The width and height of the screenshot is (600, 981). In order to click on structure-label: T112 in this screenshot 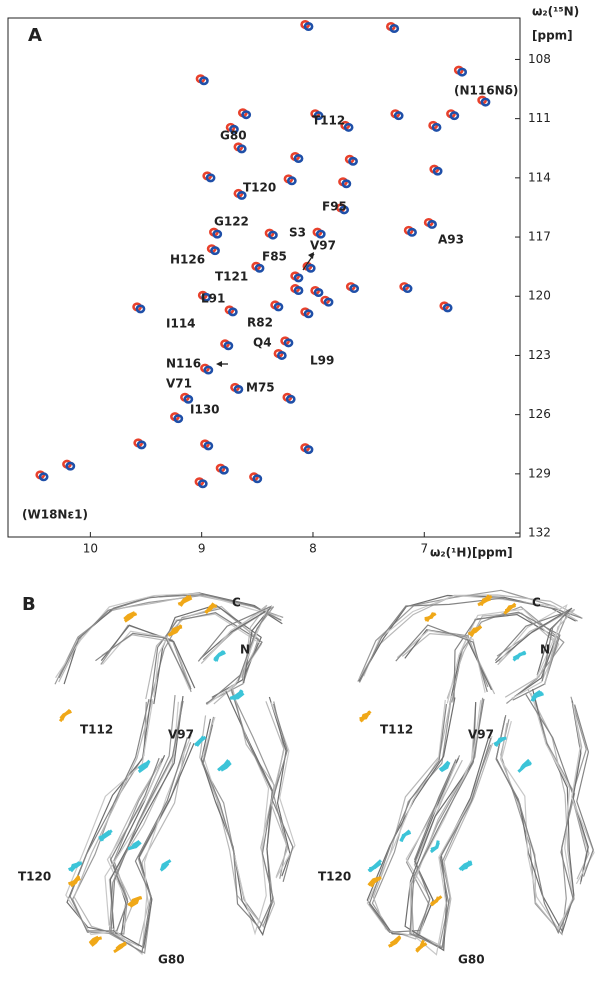, I will do `click(396, 730)`.